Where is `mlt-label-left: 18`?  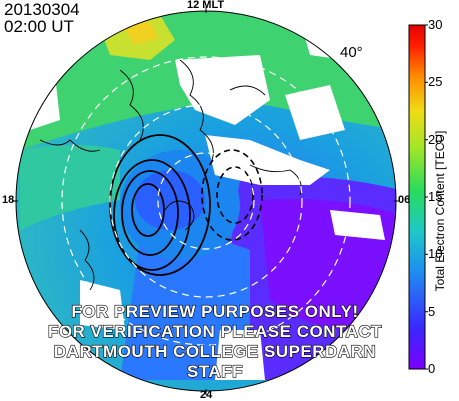
mlt-label-left: 18 is located at coordinates (8, 200).